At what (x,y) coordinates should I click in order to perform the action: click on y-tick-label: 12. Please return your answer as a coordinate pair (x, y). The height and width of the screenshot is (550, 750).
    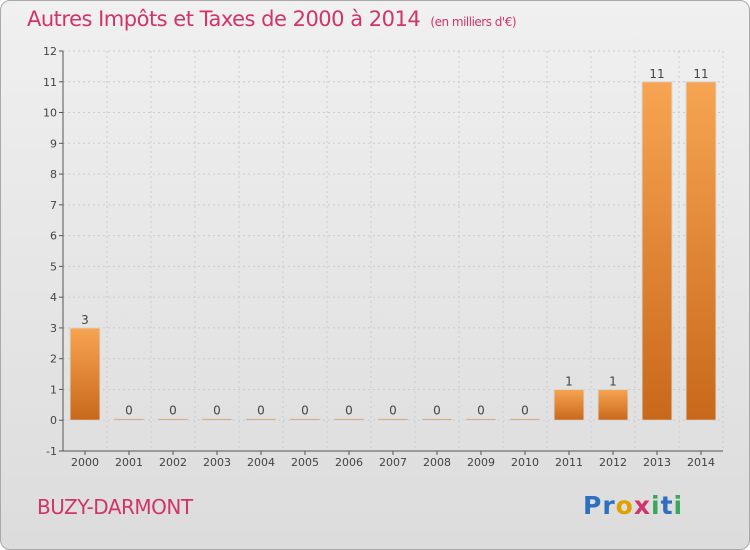
    Looking at the image, I should click on (50, 51).